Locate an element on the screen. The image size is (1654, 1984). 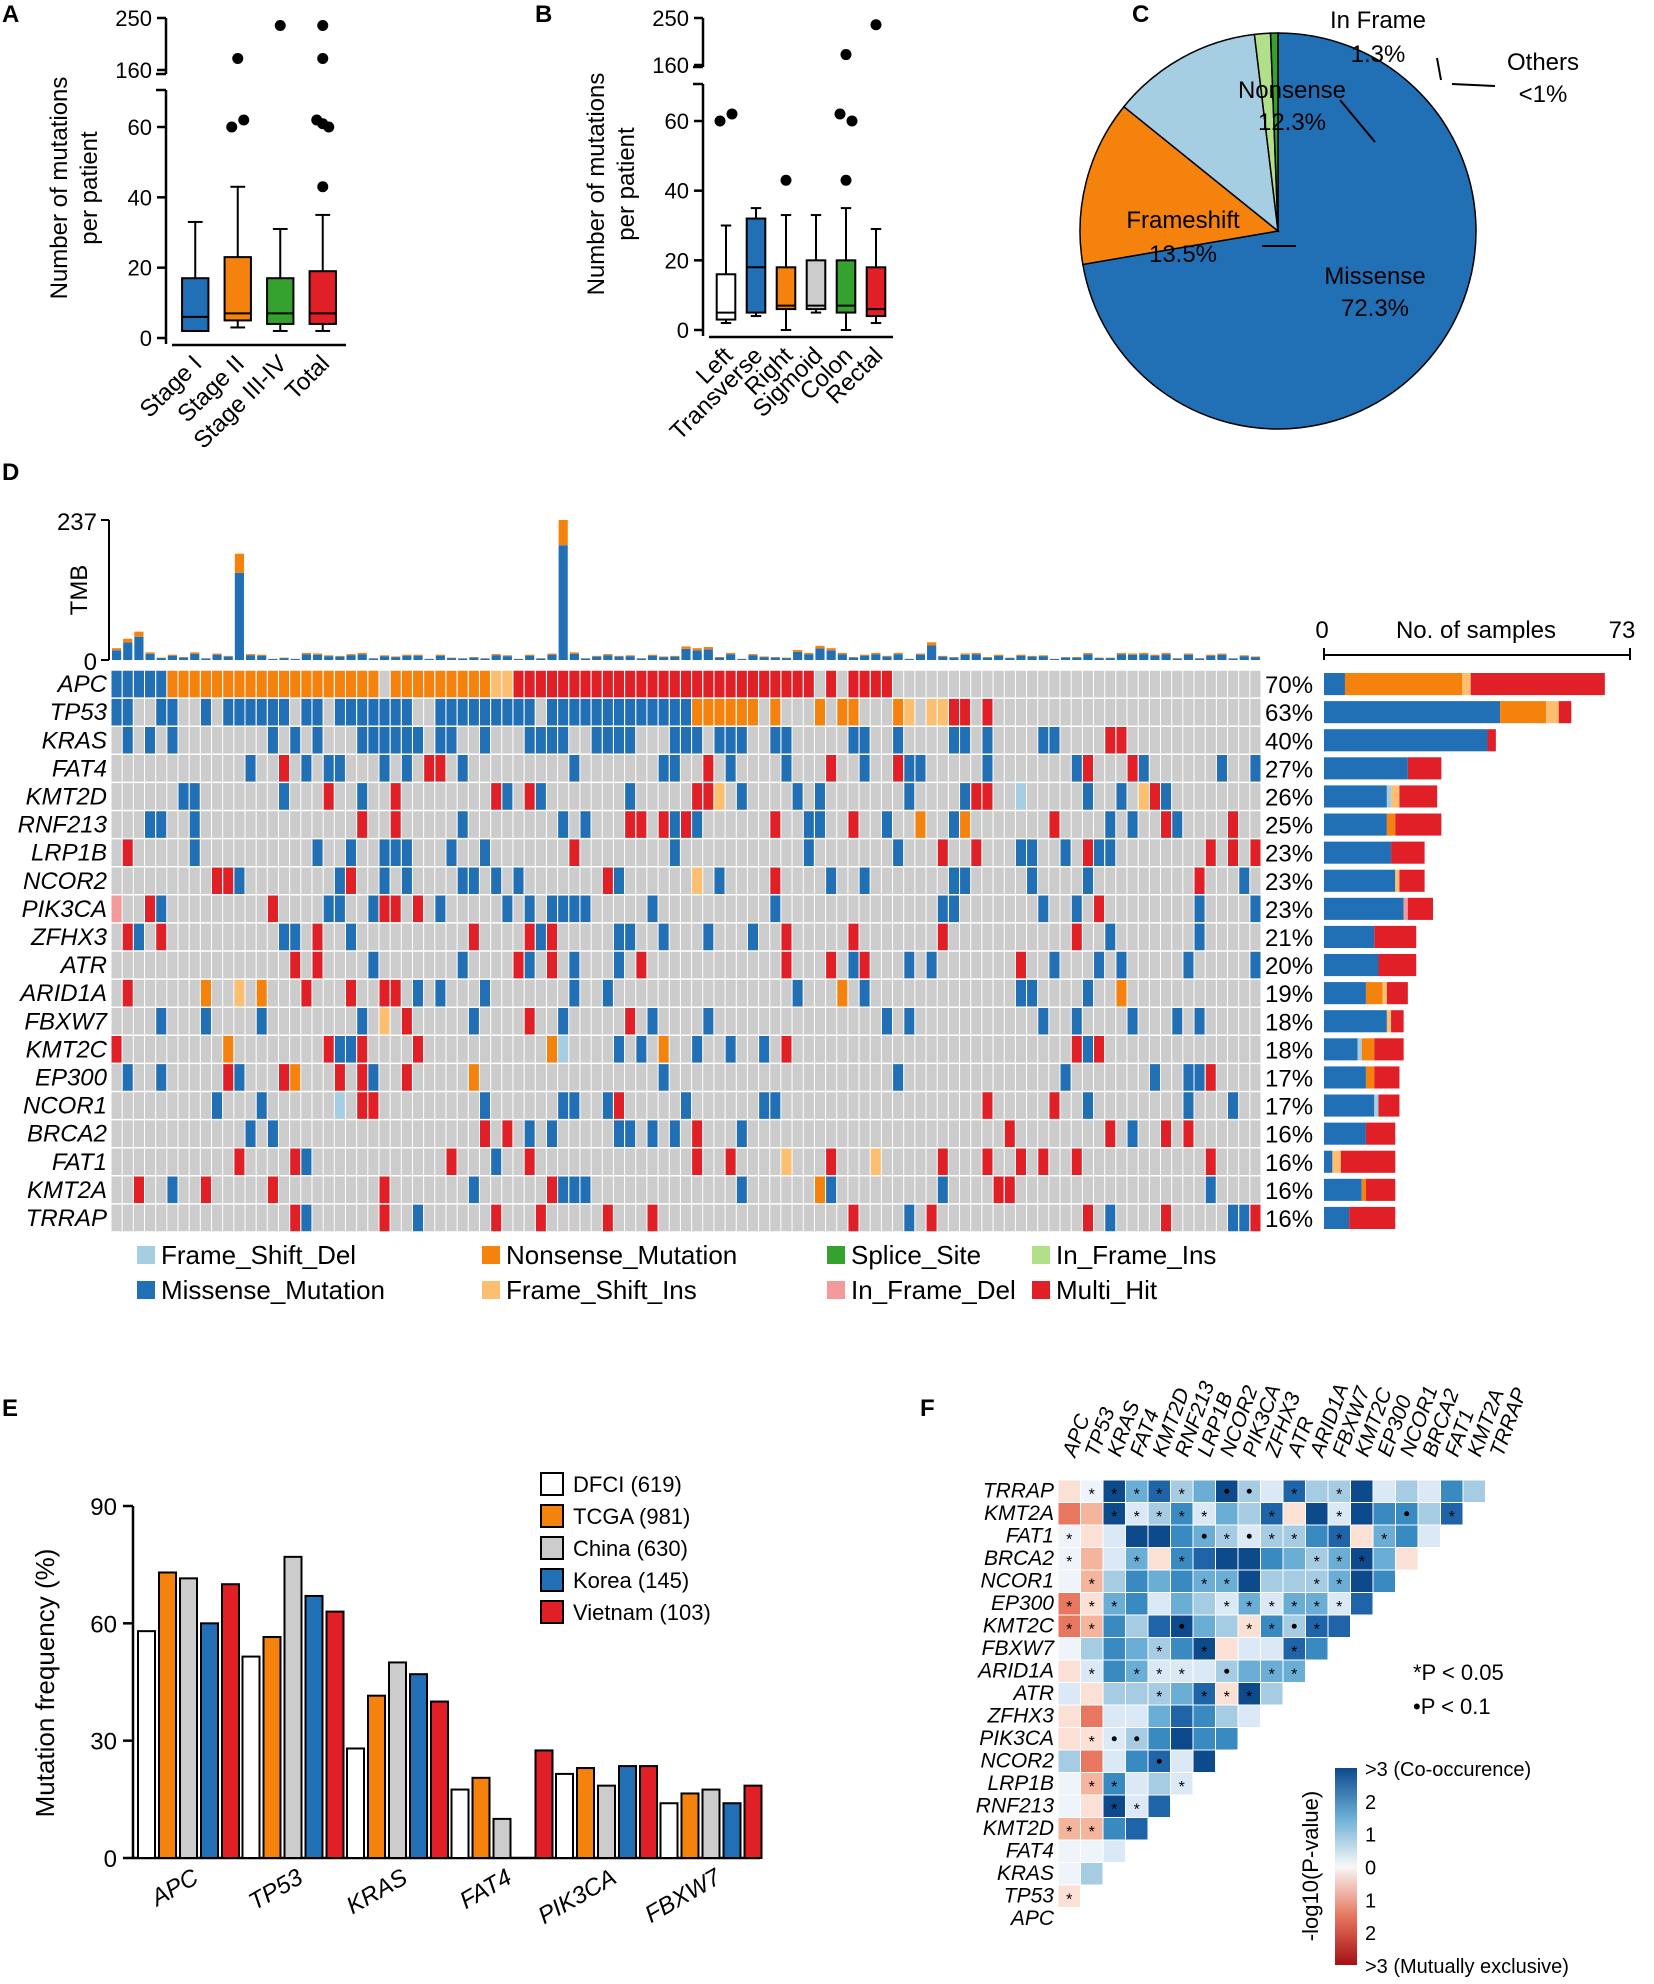
y-axis-label: Number of mutations per patient is located at coordinates (611, 184).